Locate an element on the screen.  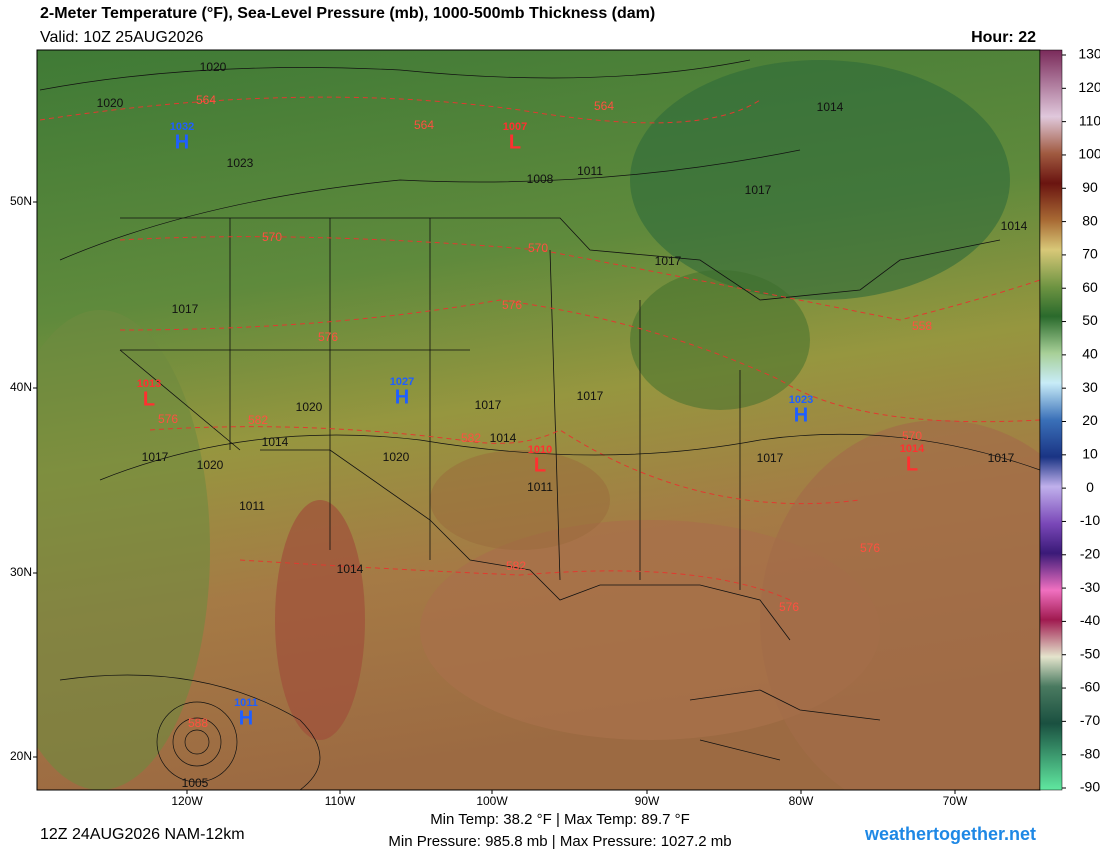
longitude-label: 80W is located at coordinates (801, 801).